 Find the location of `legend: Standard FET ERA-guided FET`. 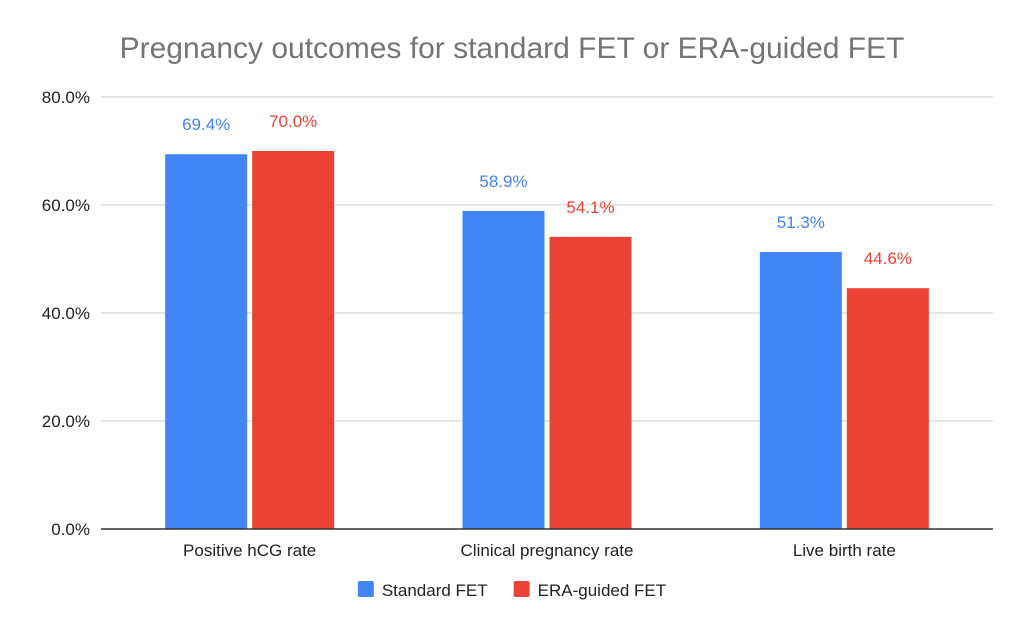

legend: Standard FET ERA-guided FET is located at coordinates (512, 590).